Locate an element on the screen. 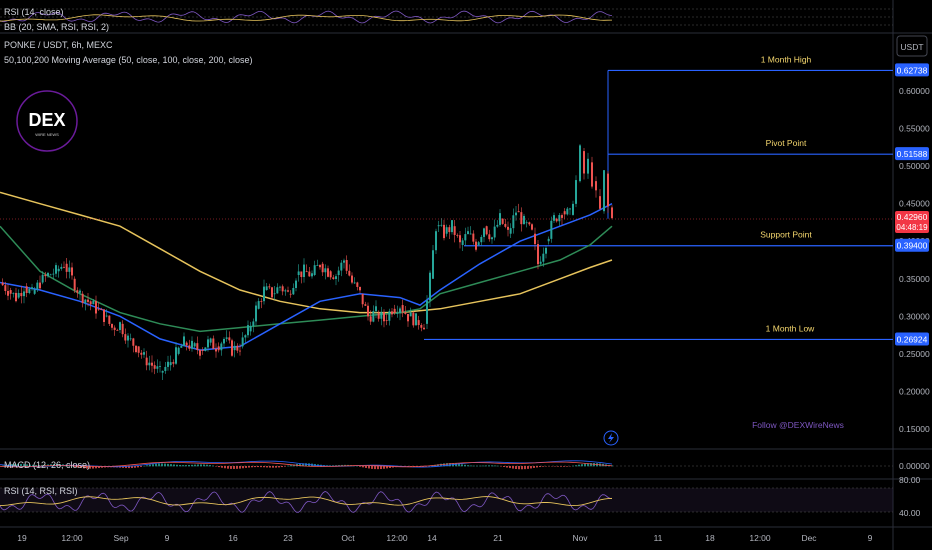  symbol-title: PONKE / USDT, 6h, MEXC is located at coordinates (58, 45).